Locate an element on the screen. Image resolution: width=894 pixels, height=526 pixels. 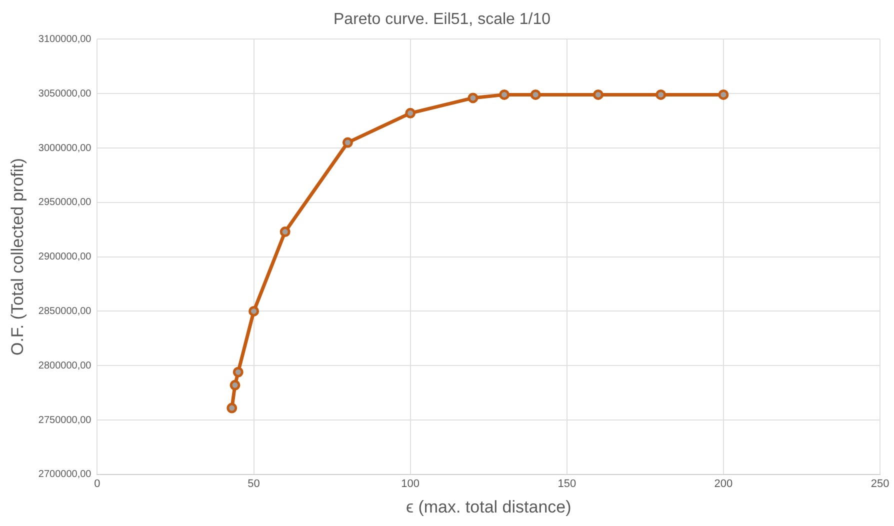
chart-title: Pareto curve. Eil51, scale 1/10 is located at coordinates (442, 19).